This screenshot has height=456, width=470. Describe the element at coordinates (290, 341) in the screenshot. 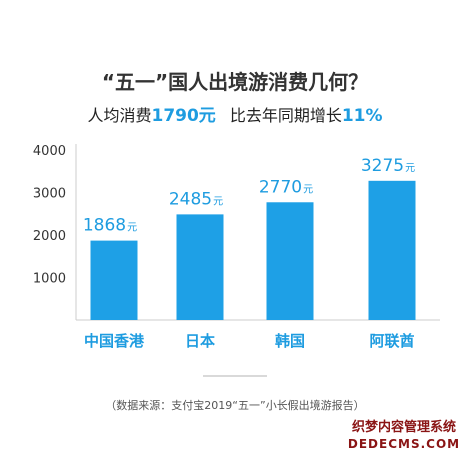

I see `x-tick-label: 韩国` at that location.